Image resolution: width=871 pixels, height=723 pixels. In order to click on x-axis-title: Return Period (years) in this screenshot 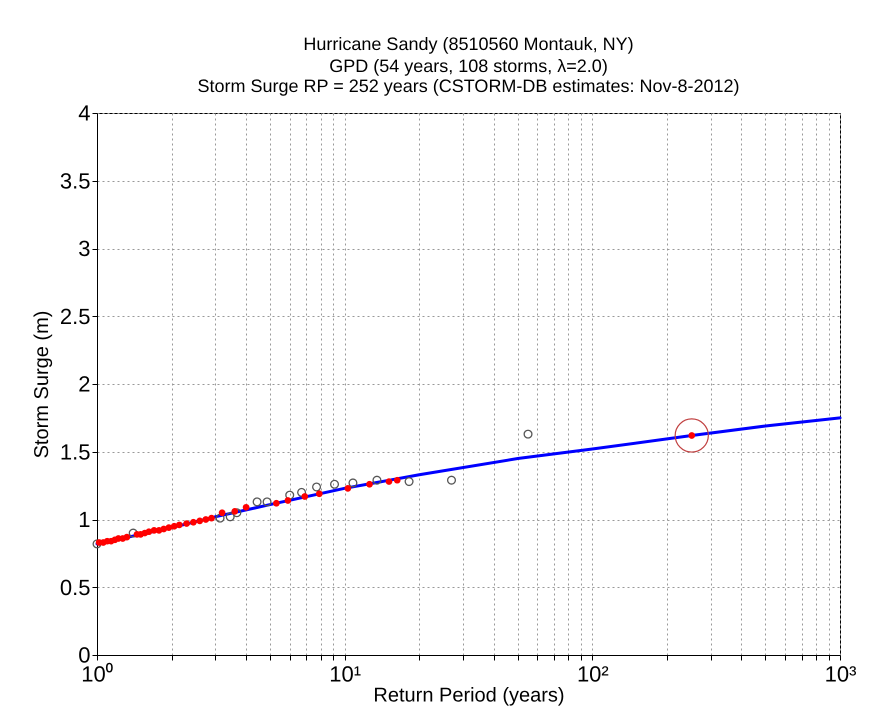, I will do `click(469, 695)`.